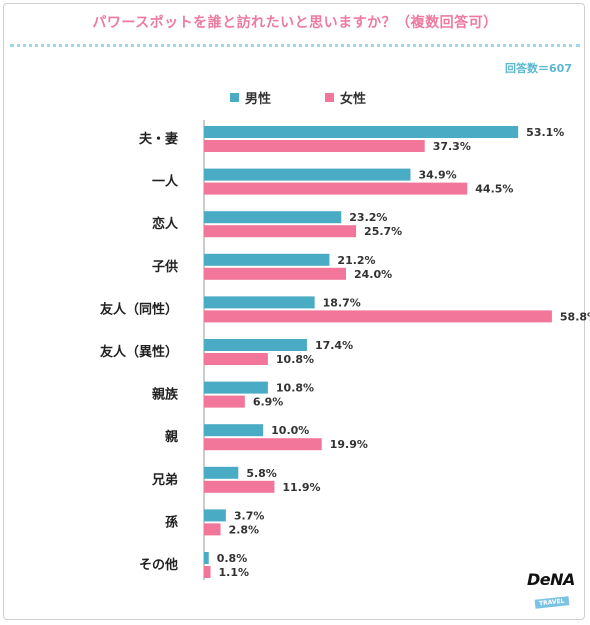 The height and width of the screenshot is (625, 590). What do you see at coordinates (258, 99) in the screenshot?
I see `legend-label-male: 男性` at bounding box center [258, 99].